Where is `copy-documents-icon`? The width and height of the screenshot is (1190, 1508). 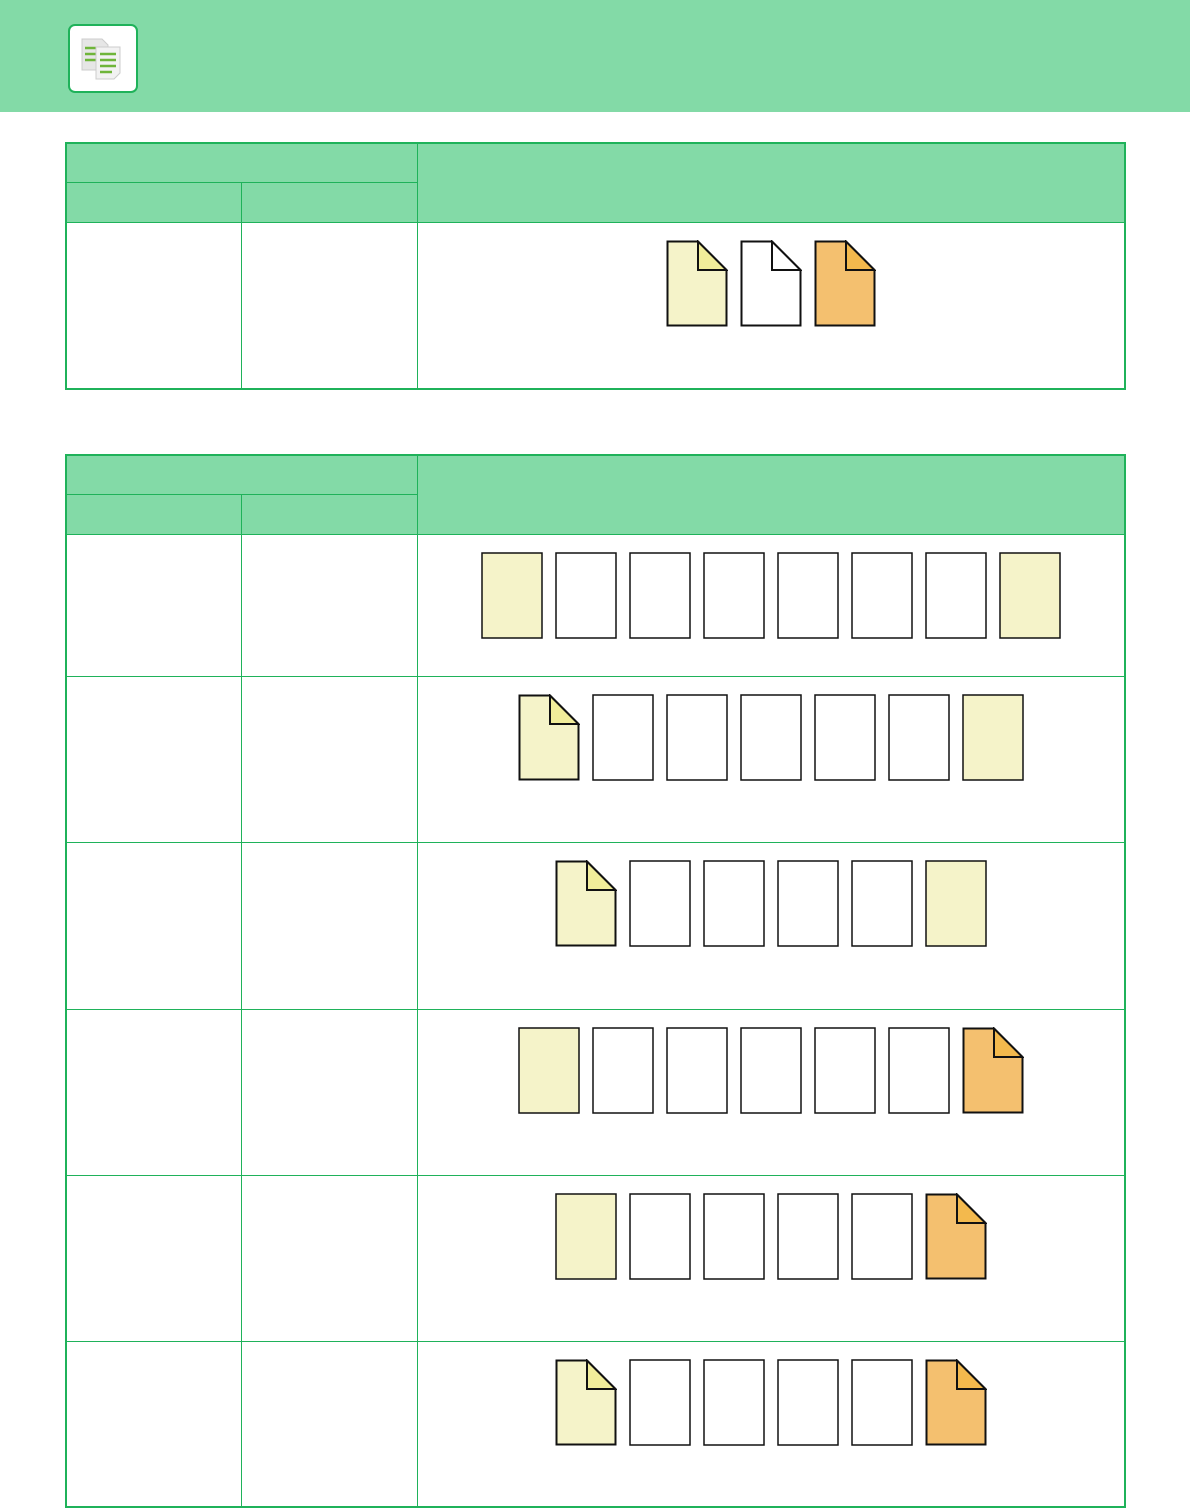
copy-documents-icon is located at coordinates (103, 58).